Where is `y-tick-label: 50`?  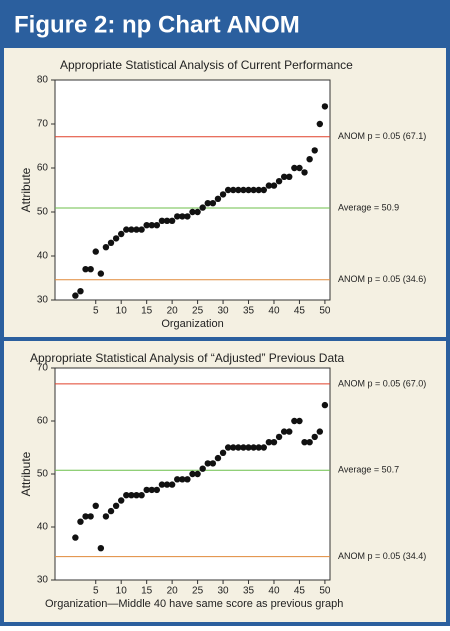
y-tick-label: 50 is located at coordinates (43, 474).